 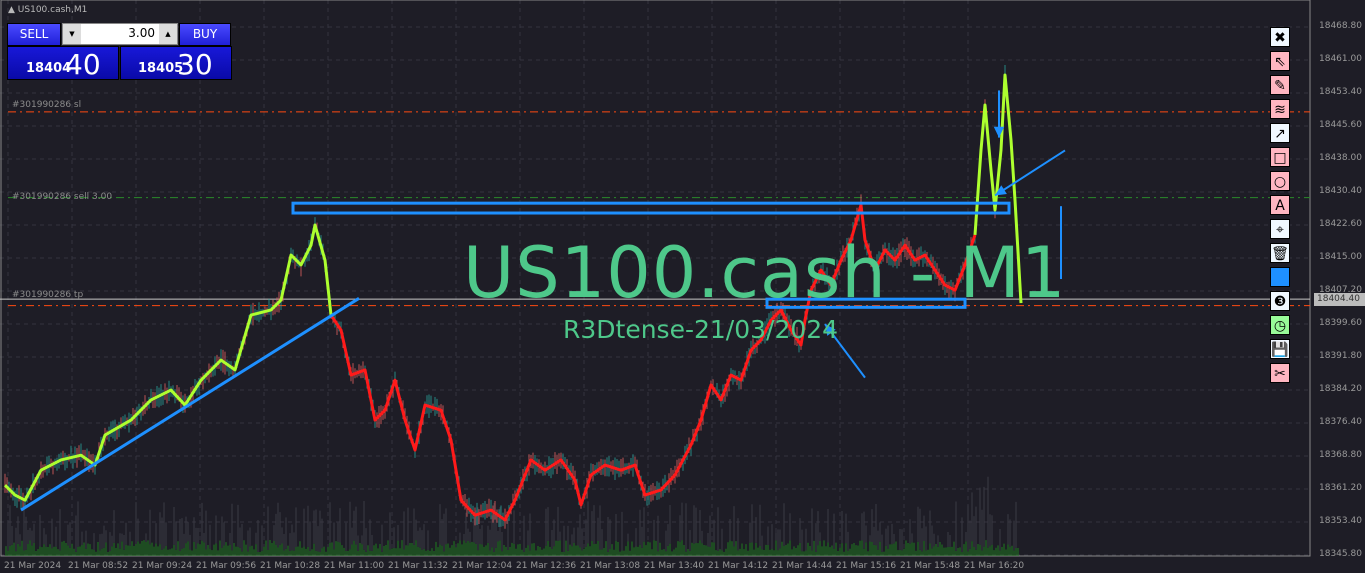 What do you see at coordinates (1340, 26) in the screenshot?
I see `price-tick: 18468.80` at bounding box center [1340, 26].